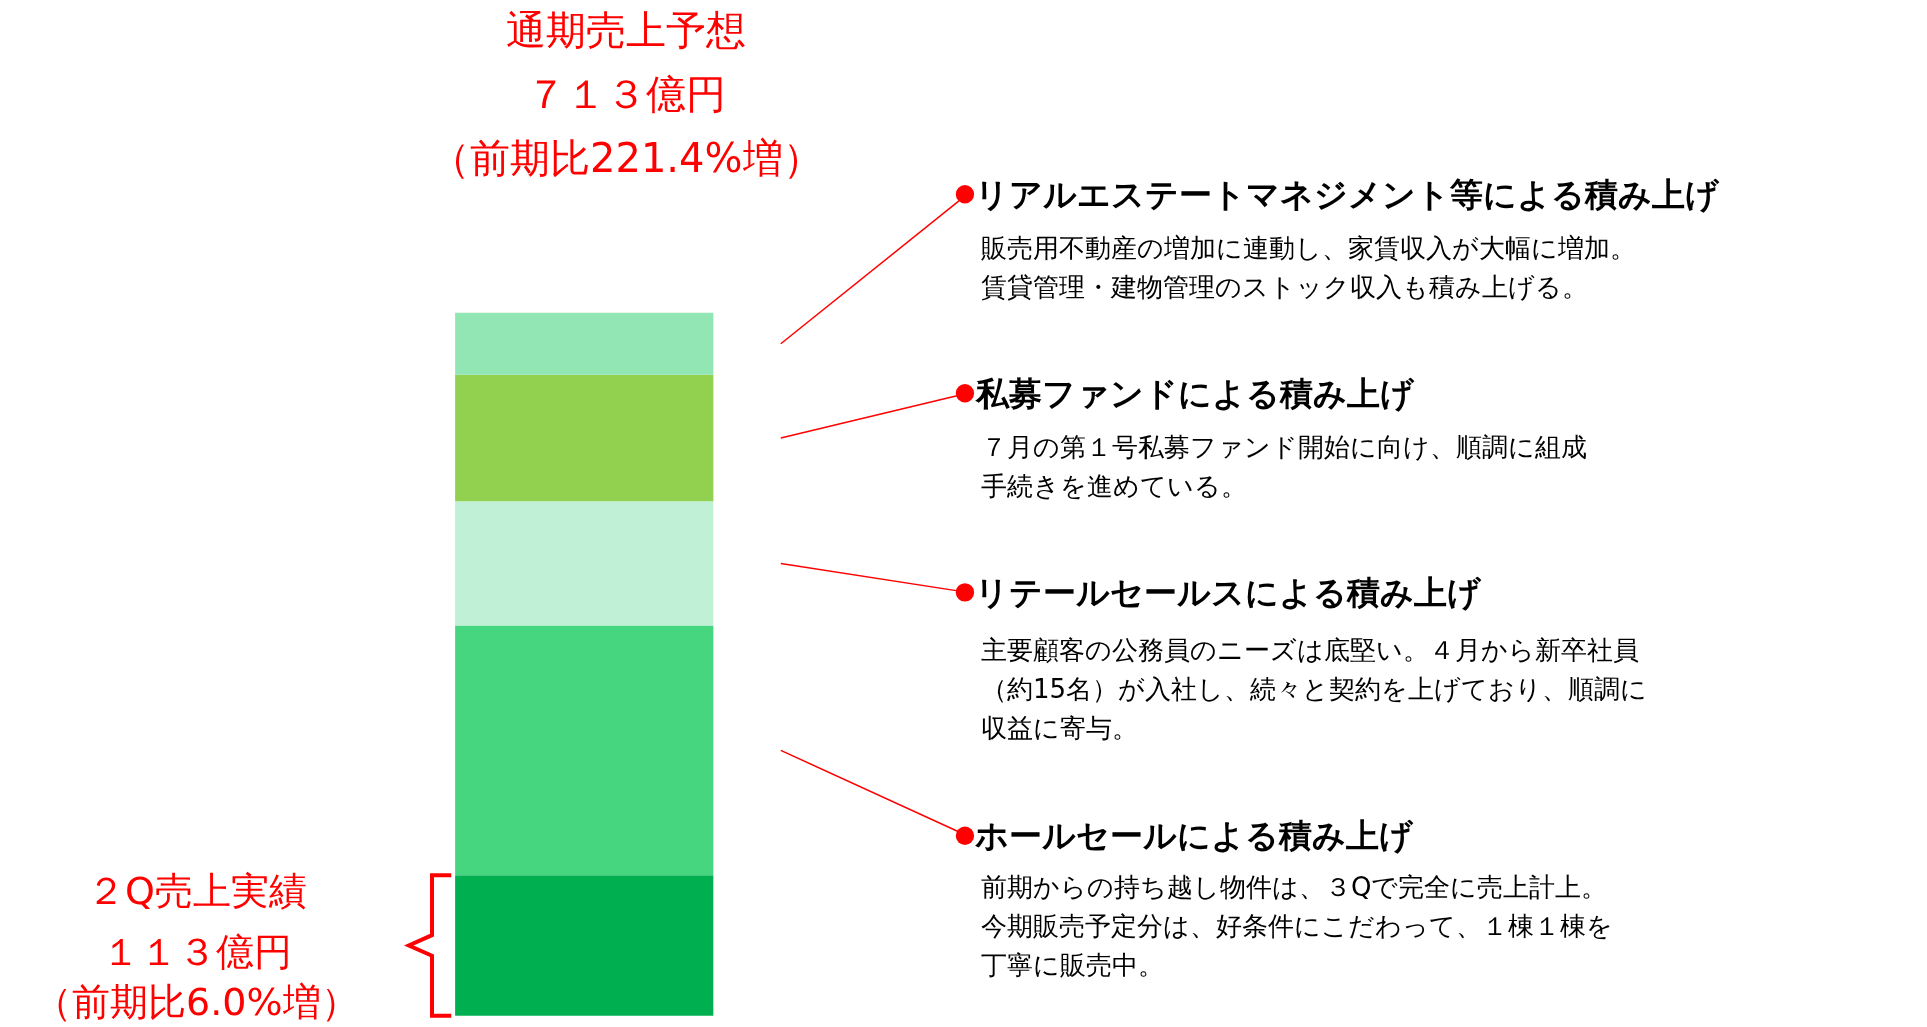 The width and height of the screenshot is (1927, 1027). What do you see at coordinates (1194, 835) in the screenshot?
I see `text: ホールセールによる積み上げ` at bounding box center [1194, 835].